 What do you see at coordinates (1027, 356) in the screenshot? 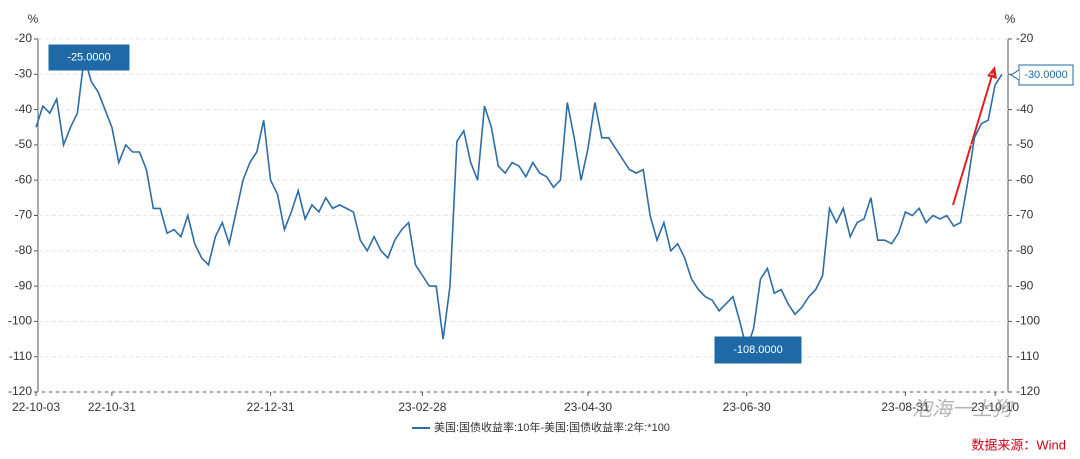
I see `y2-tick-label: -110` at bounding box center [1027, 356].